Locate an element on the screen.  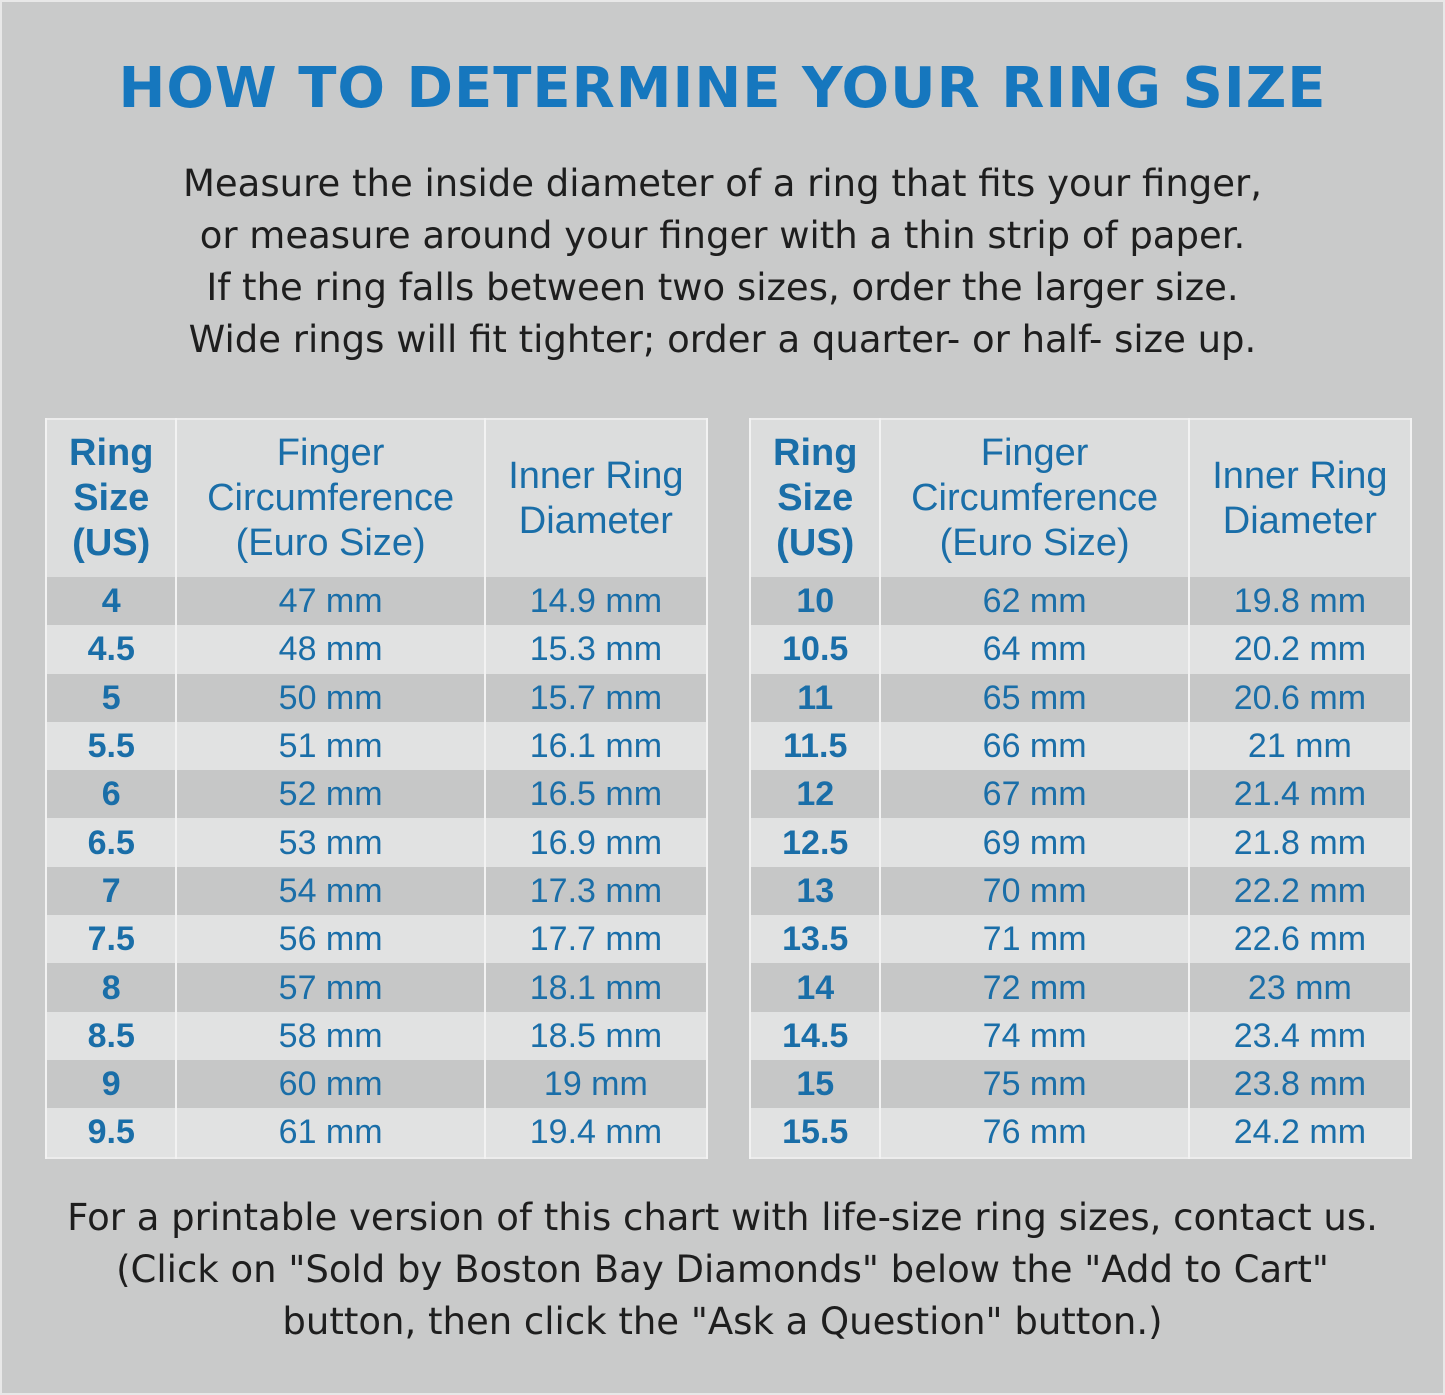
inner-diameter-cell: 17.7 mm is located at coordinates (596, 939).